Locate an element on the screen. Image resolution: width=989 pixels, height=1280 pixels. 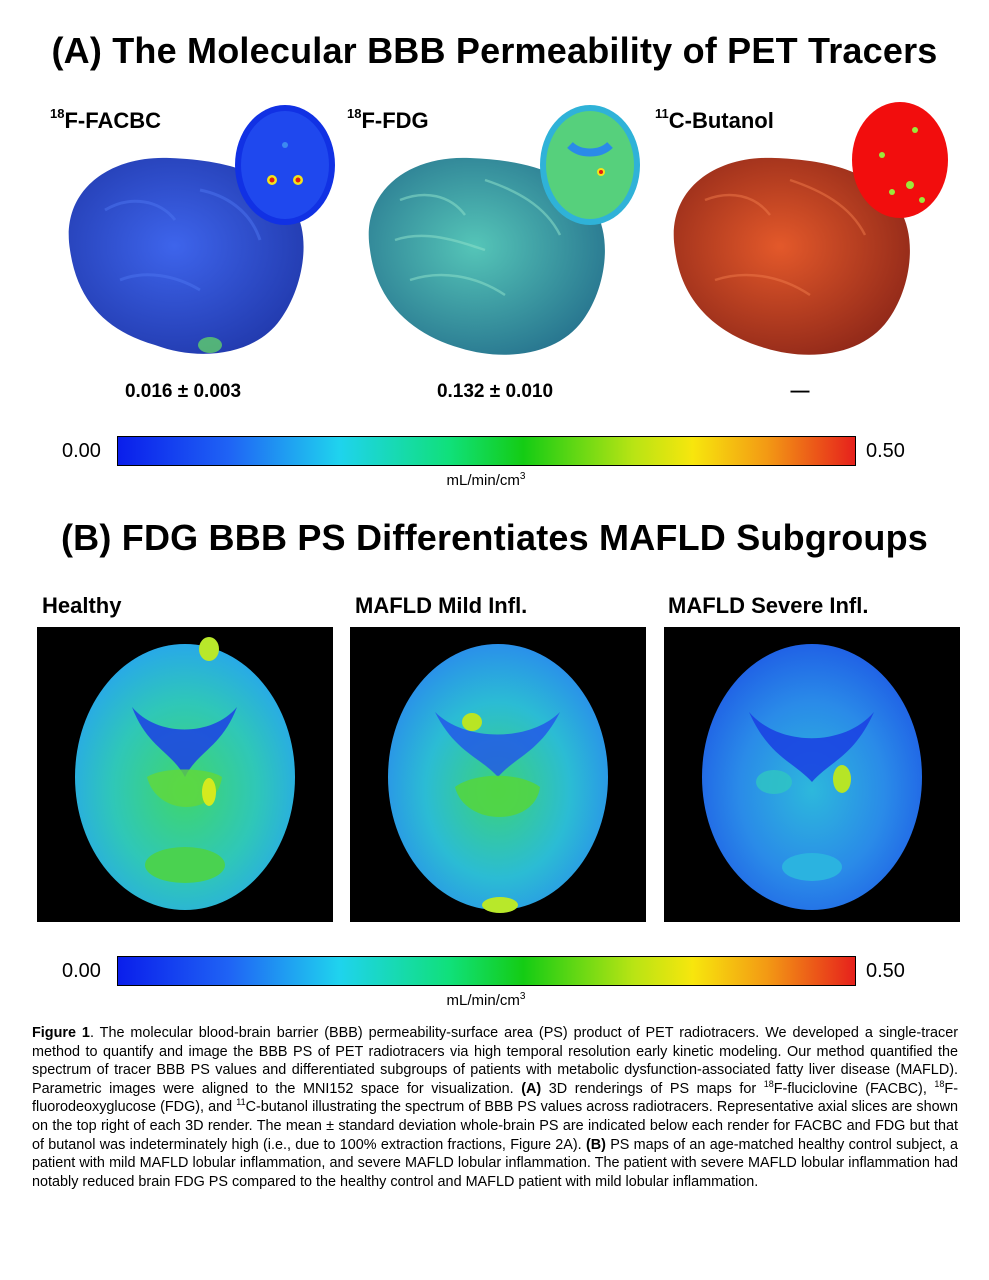
facbc-3d-render is located at coordinates (201, 229).